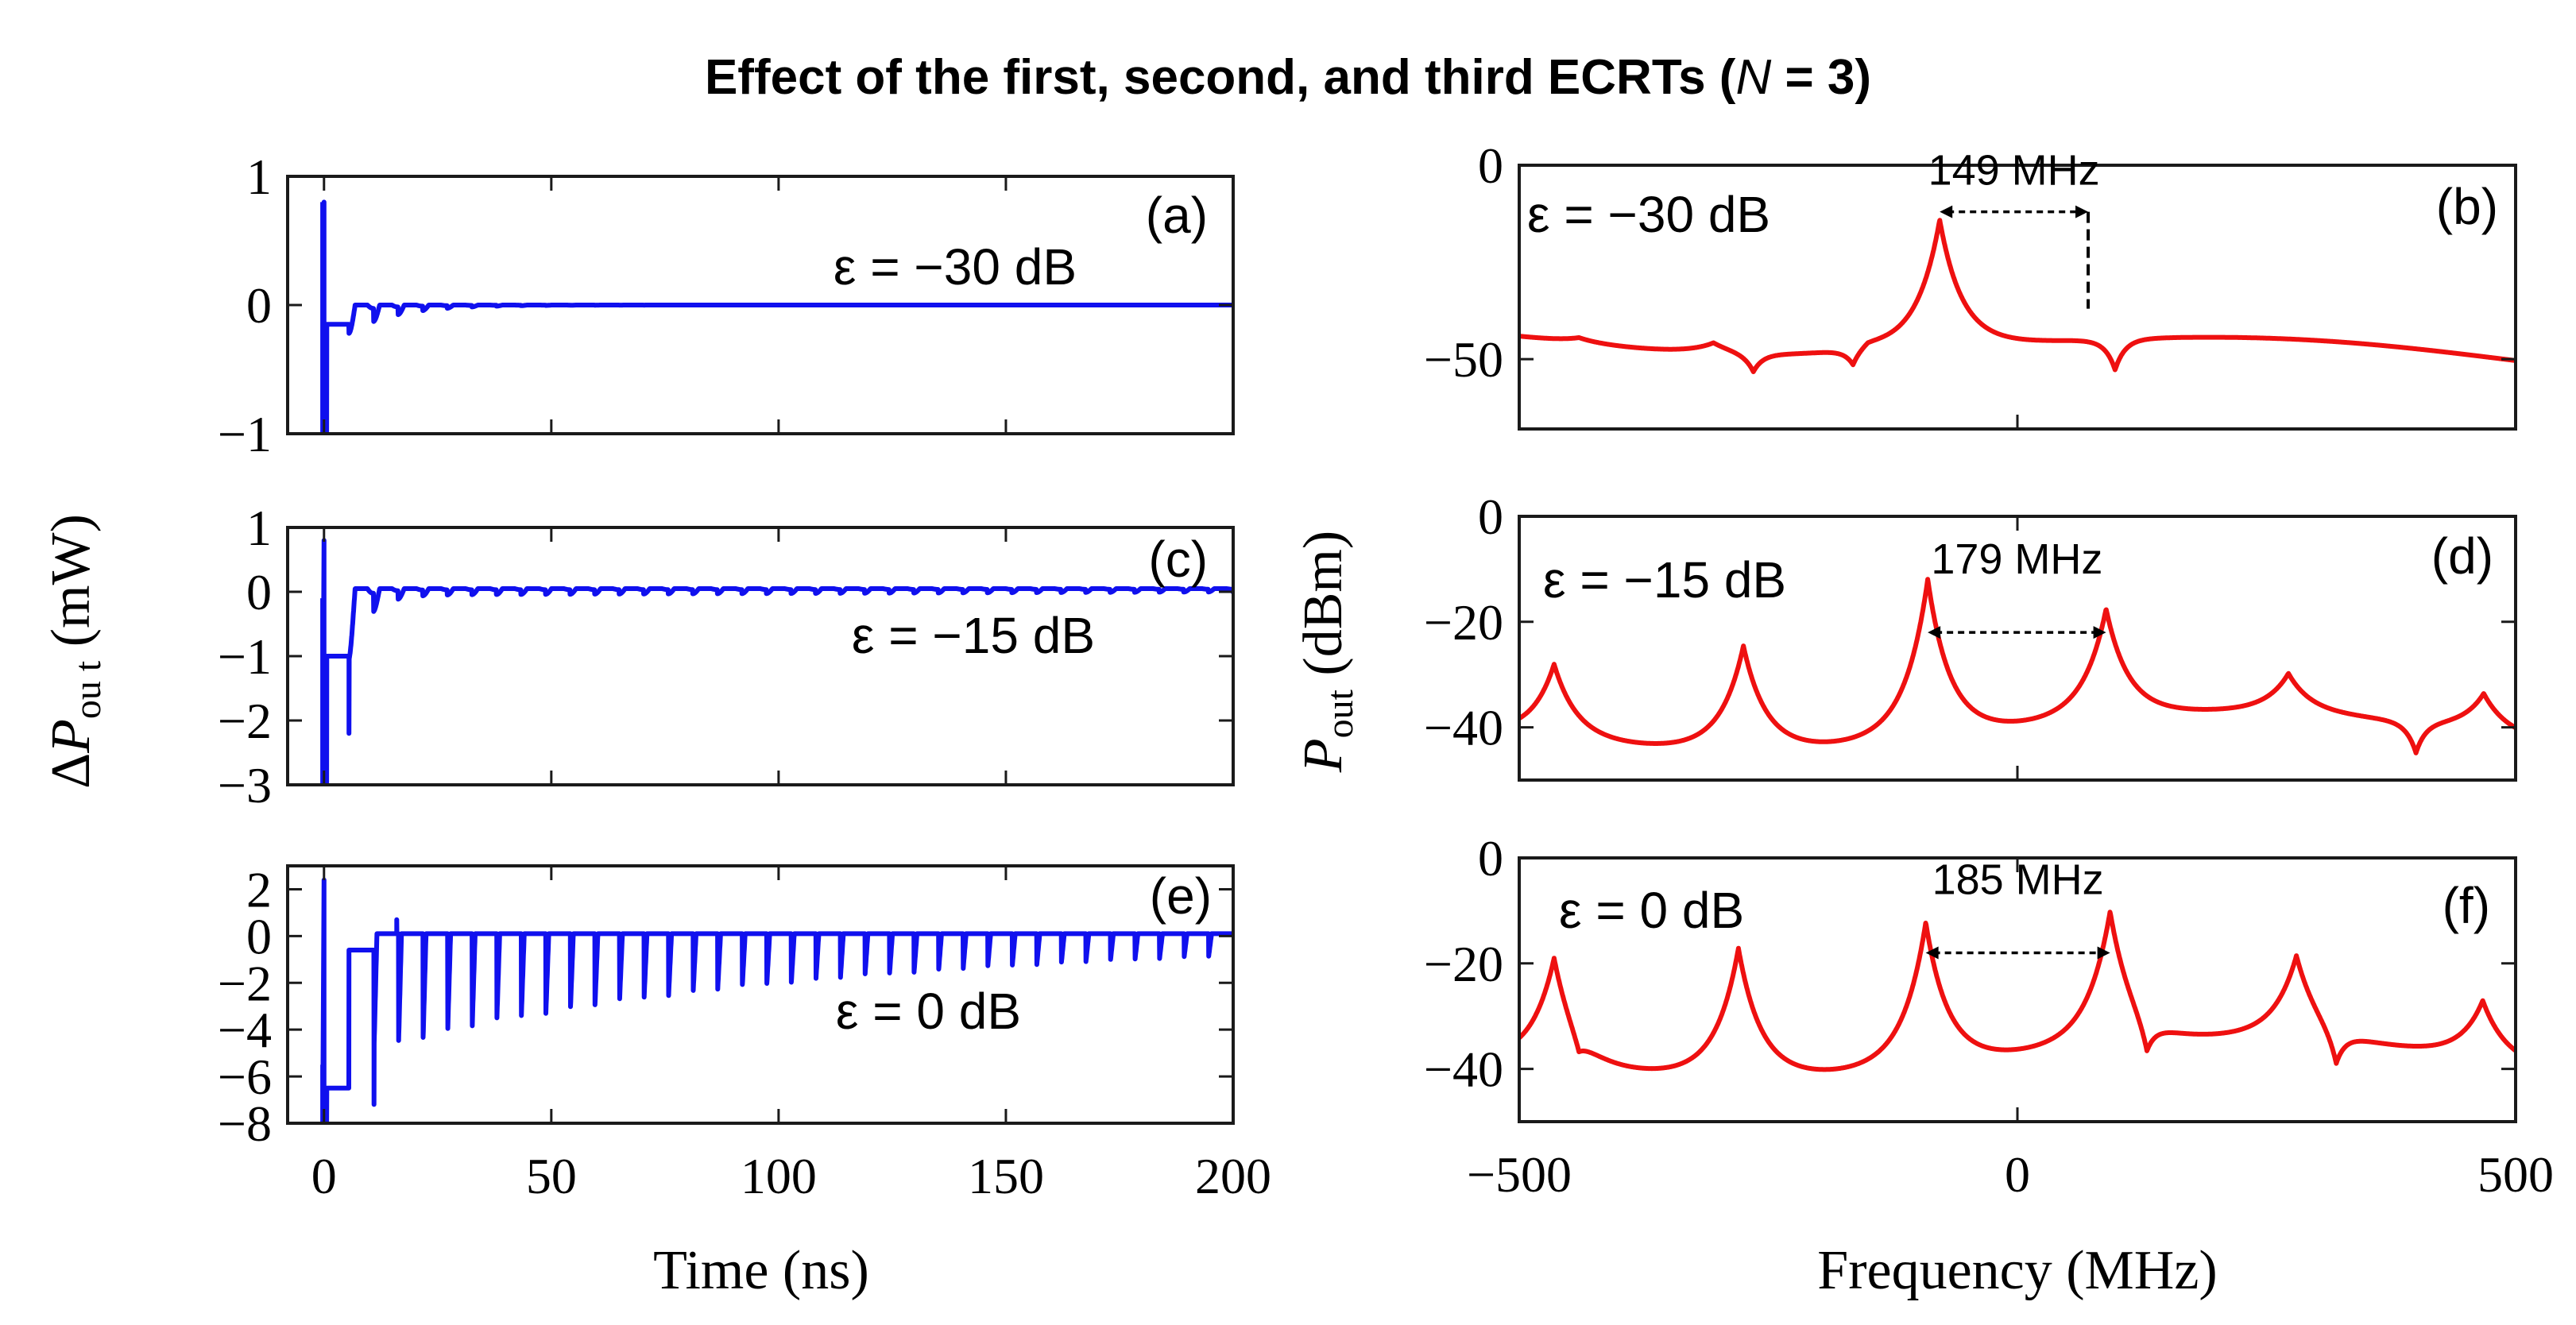  I want to click on x-axis-label-f: Frequency (MHz), so click(2017, 1270).